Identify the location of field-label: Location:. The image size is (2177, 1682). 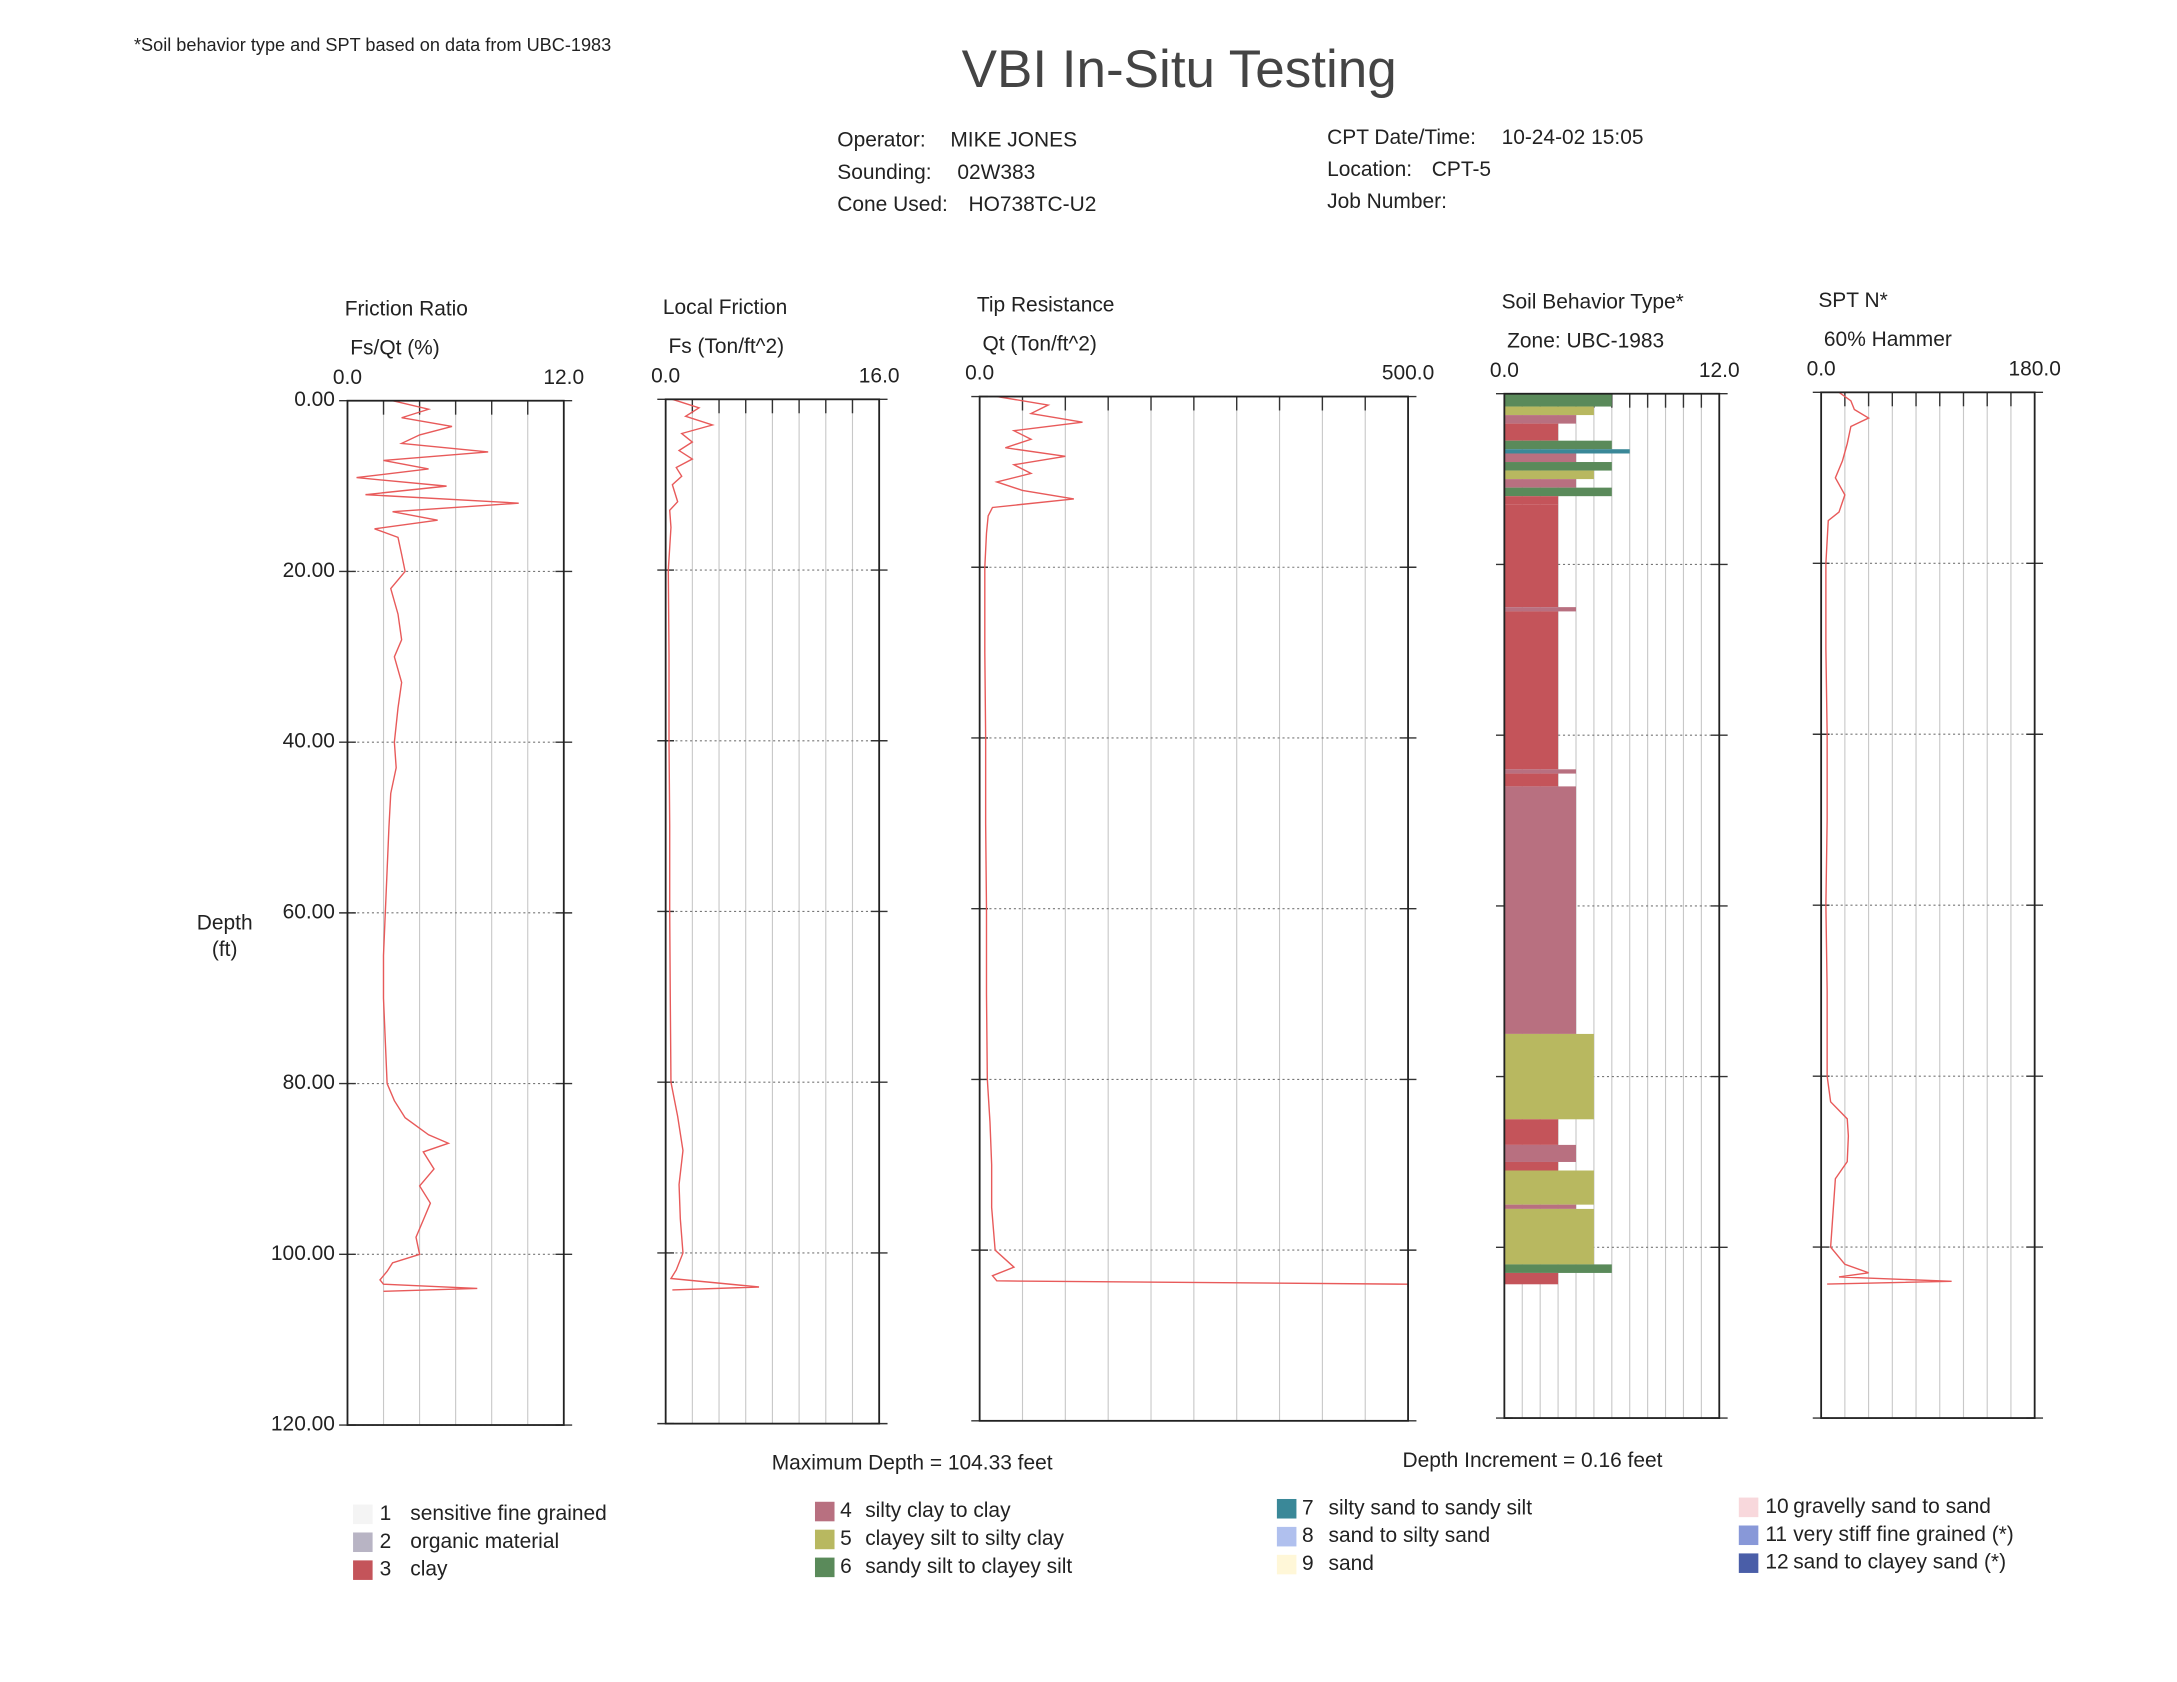
(1369, 169).